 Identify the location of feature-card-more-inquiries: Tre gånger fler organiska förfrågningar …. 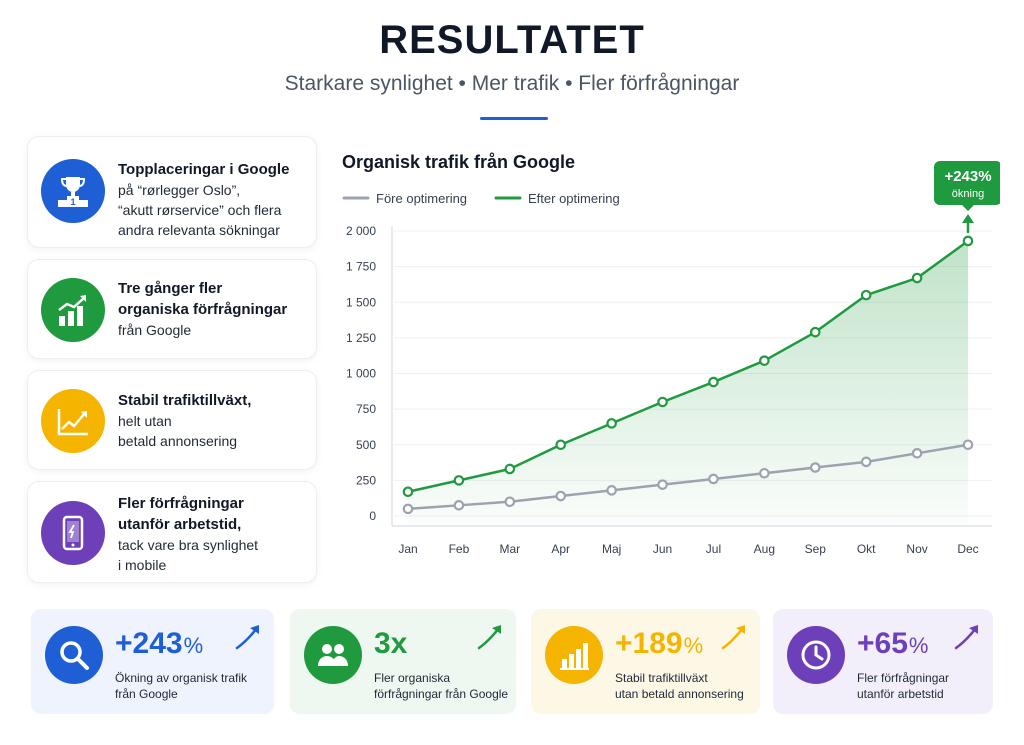
(172, 309).